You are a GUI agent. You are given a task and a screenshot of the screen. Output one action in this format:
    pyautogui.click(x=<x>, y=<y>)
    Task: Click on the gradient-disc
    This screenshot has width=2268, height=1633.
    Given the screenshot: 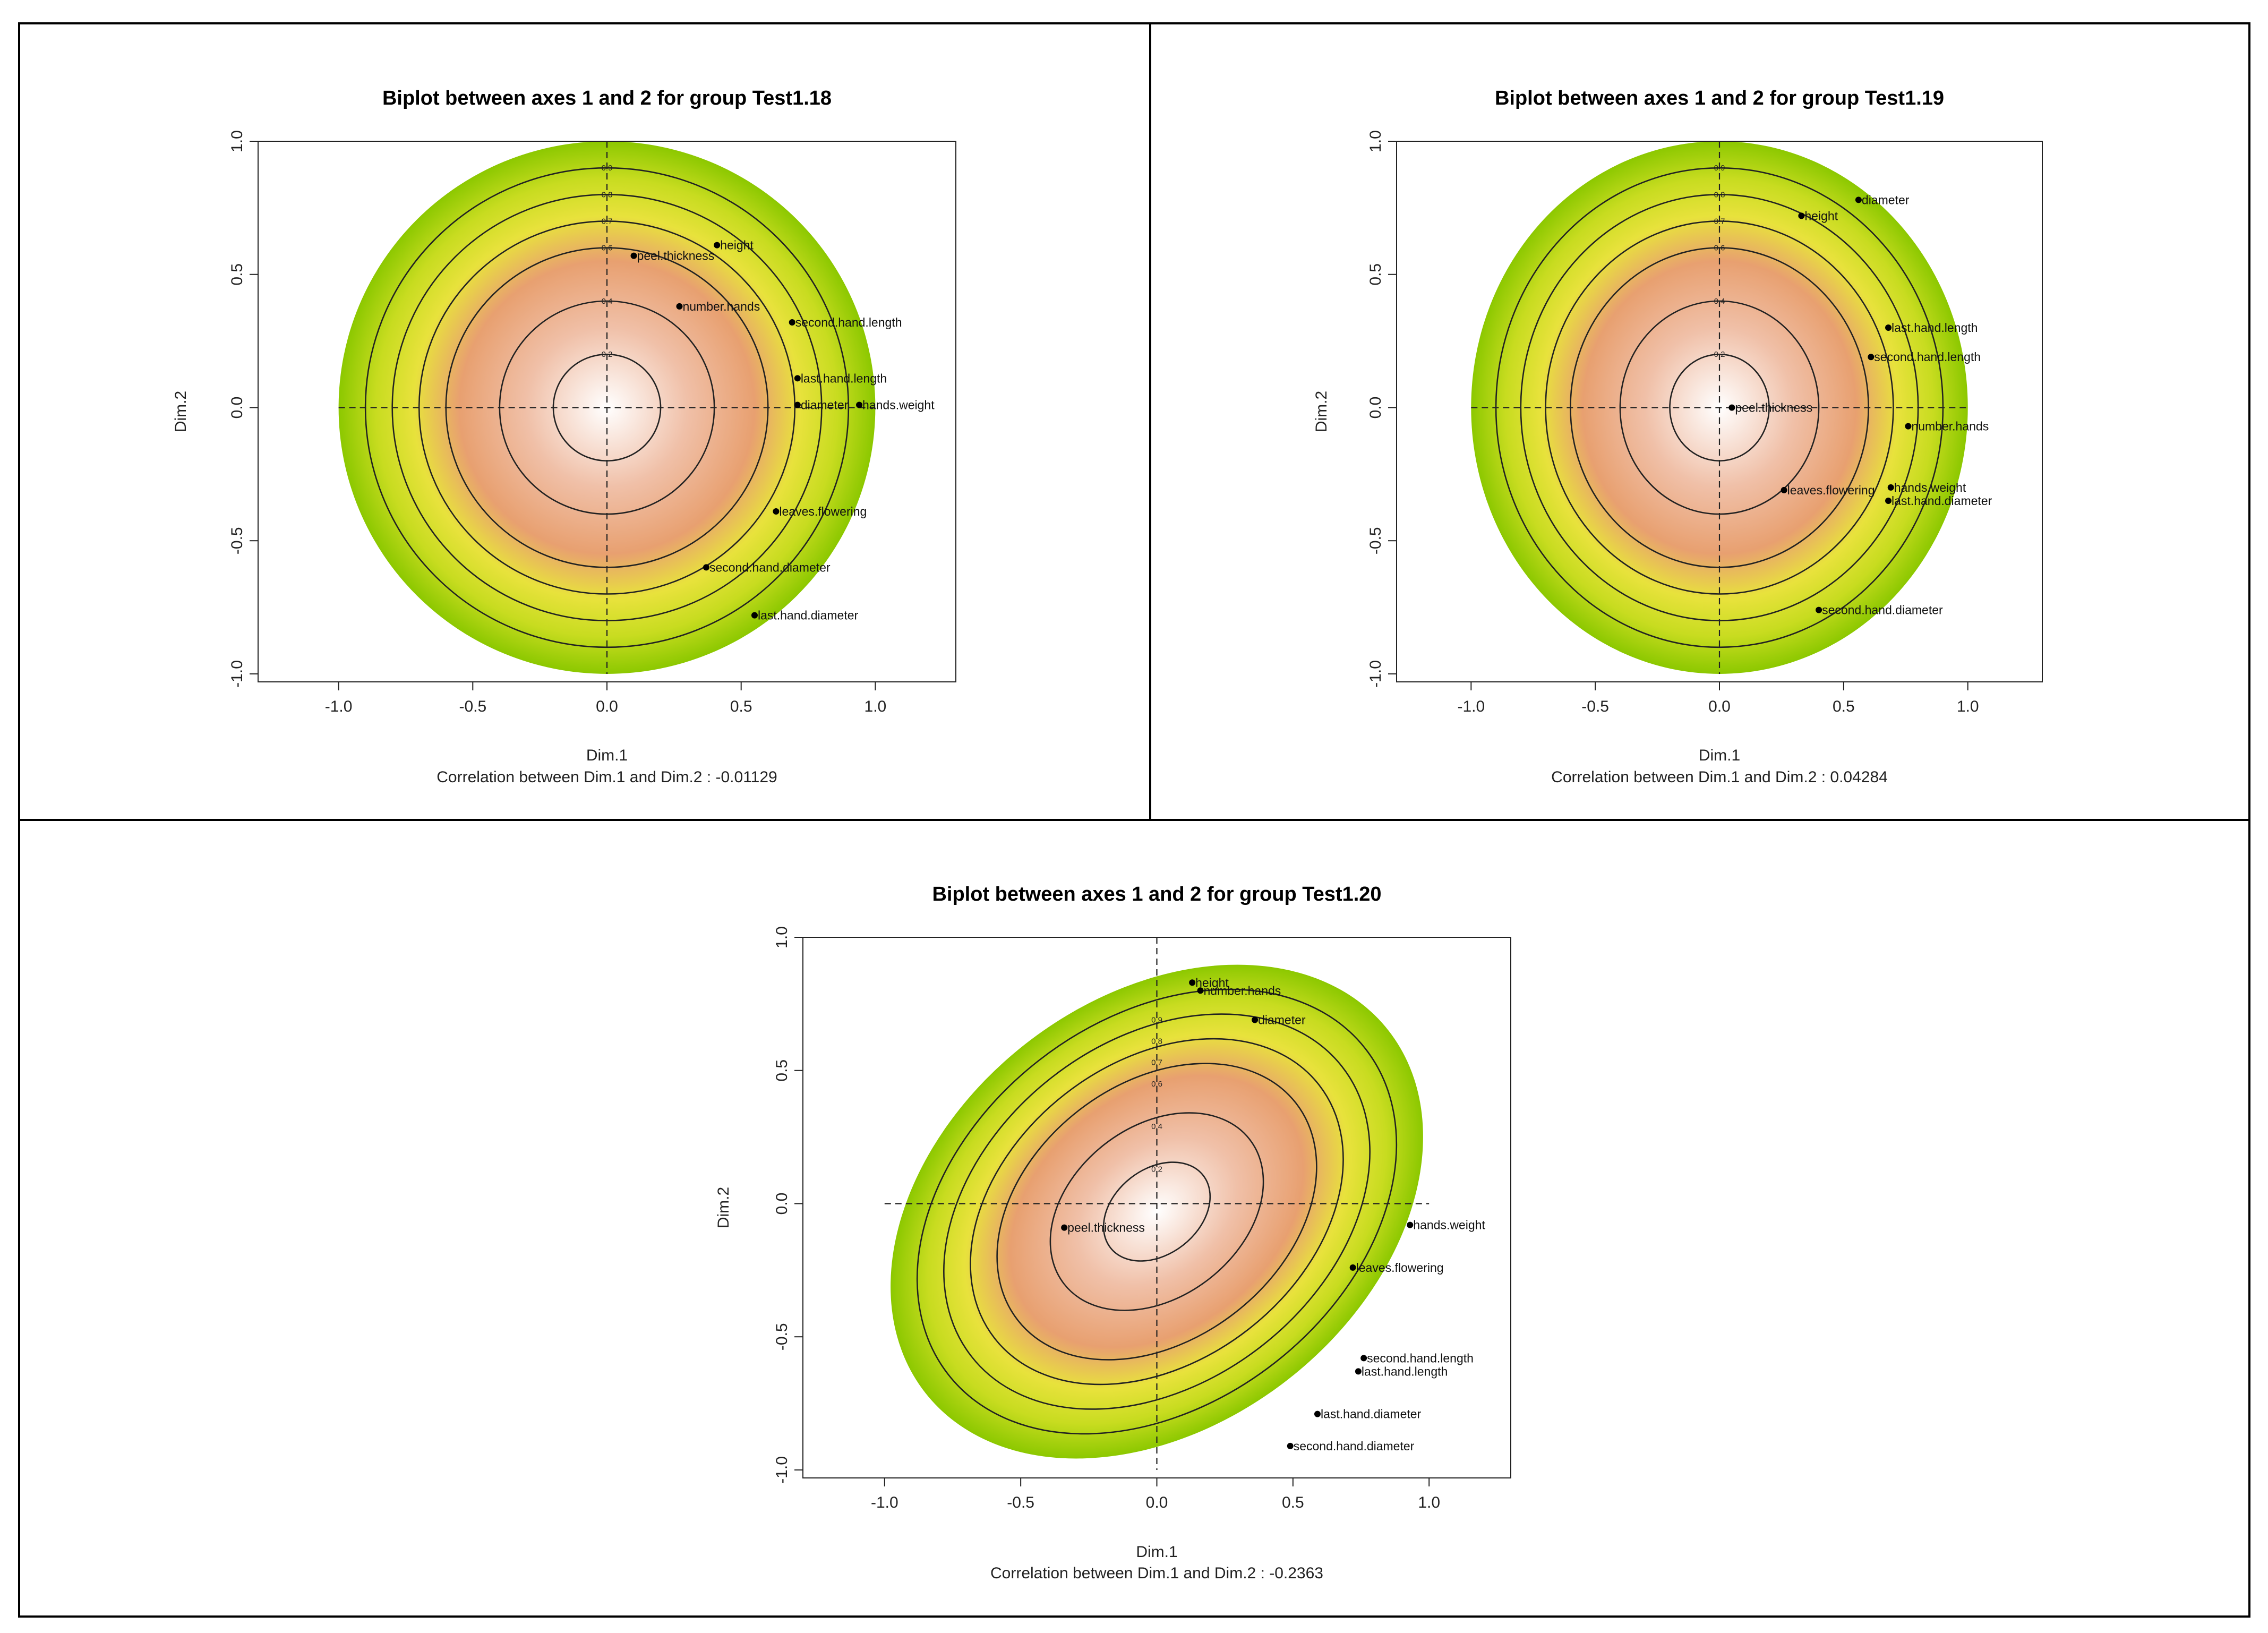 What is the action you would take?
    pyautogui.click(x=1157, y=1211)
    